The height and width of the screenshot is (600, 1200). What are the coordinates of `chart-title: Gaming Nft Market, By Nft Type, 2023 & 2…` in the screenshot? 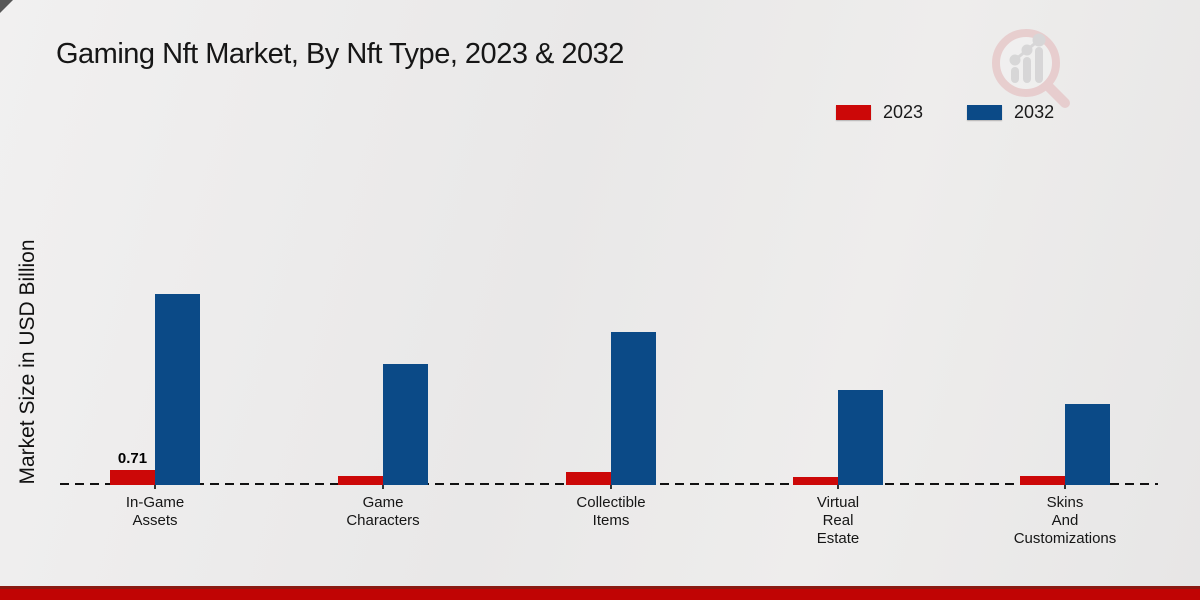 It's located at (340, 54).